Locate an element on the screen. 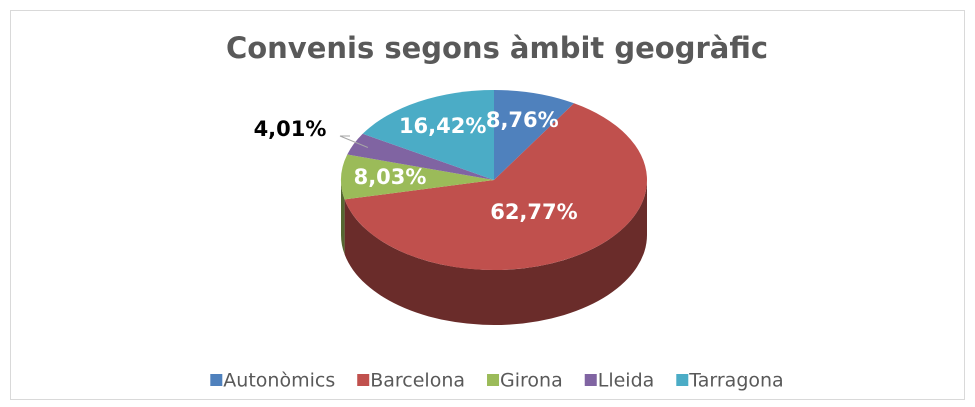 This screenshot has height=407, width=975. data-label: 62,77% is located at coordinates (533, 212).